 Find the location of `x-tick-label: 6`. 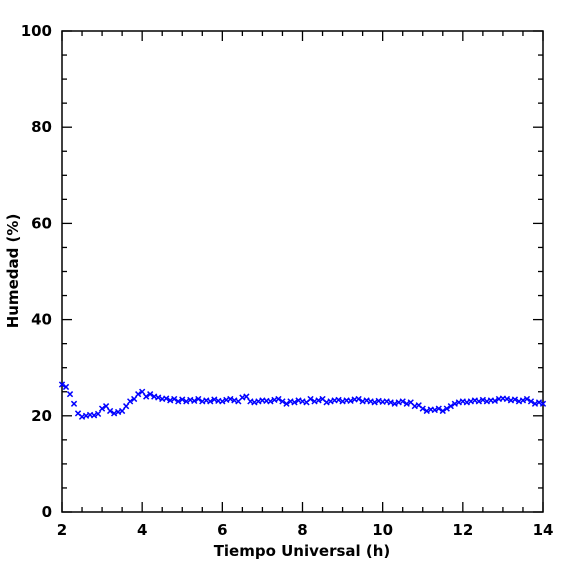

x-tick-label: 6 is located at coordinates (222, 530).